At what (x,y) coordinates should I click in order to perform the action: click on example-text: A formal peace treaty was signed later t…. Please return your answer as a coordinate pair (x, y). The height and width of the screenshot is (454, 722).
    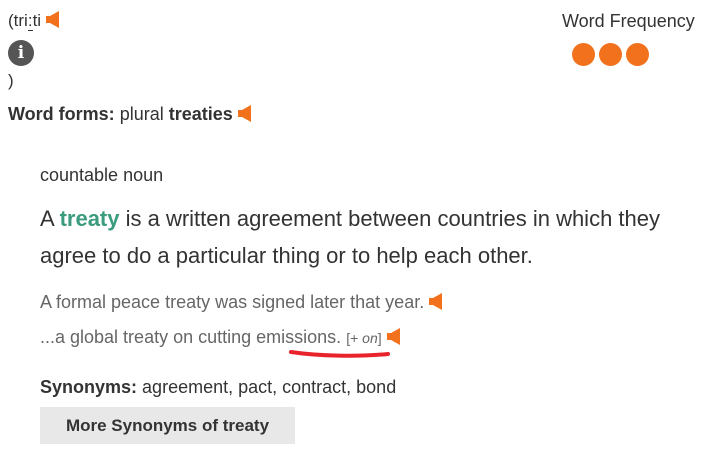
    Looking at the image, I should click on (232, 302).